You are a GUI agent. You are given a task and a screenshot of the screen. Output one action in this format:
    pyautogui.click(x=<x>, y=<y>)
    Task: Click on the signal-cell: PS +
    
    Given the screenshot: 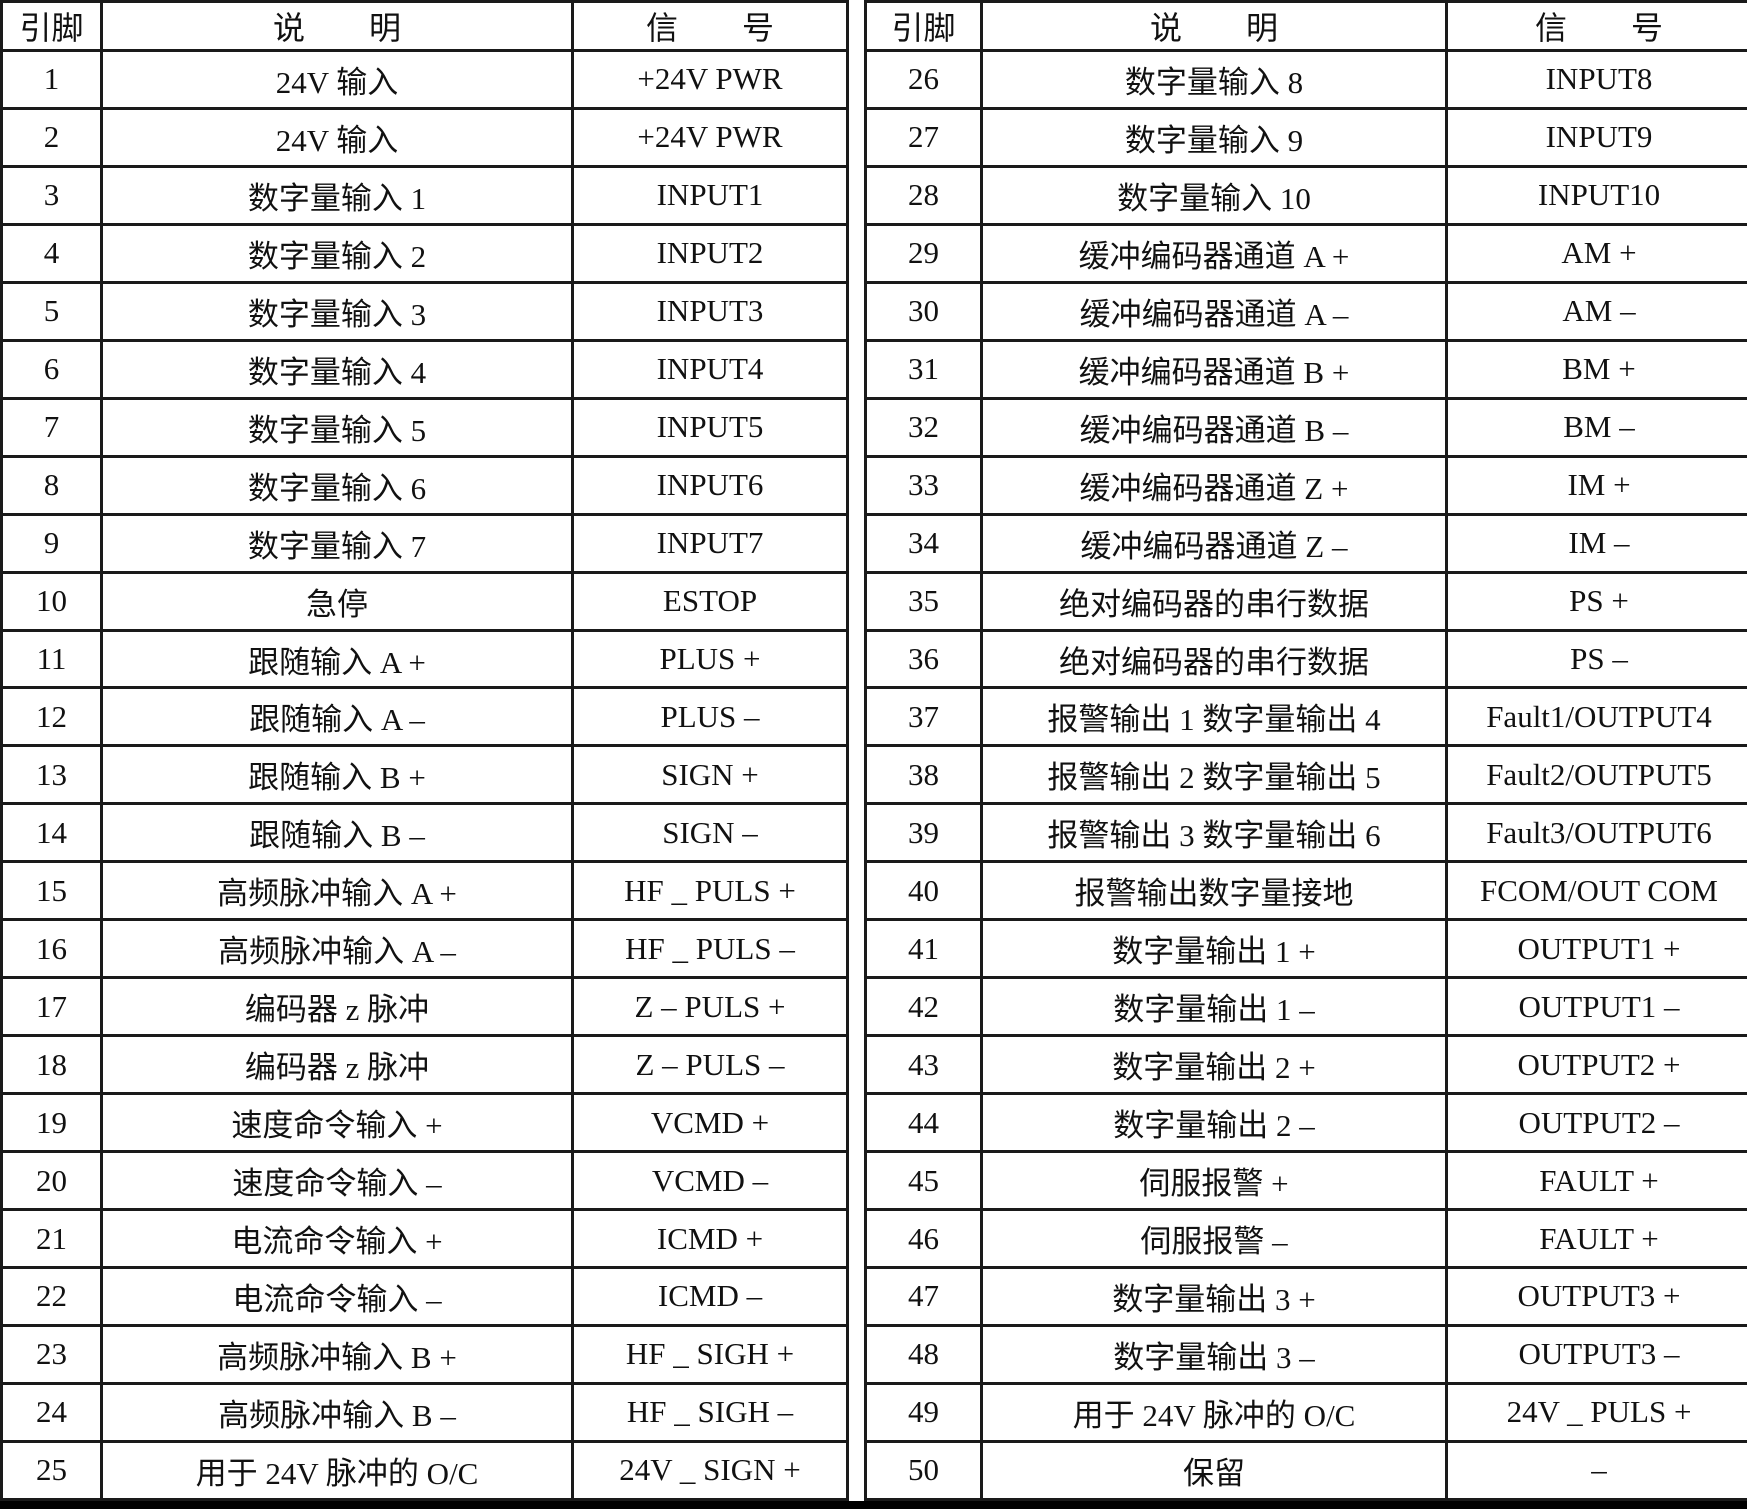 What is the action you would take?
    pyautogui.click(x=1596, y=601)
    